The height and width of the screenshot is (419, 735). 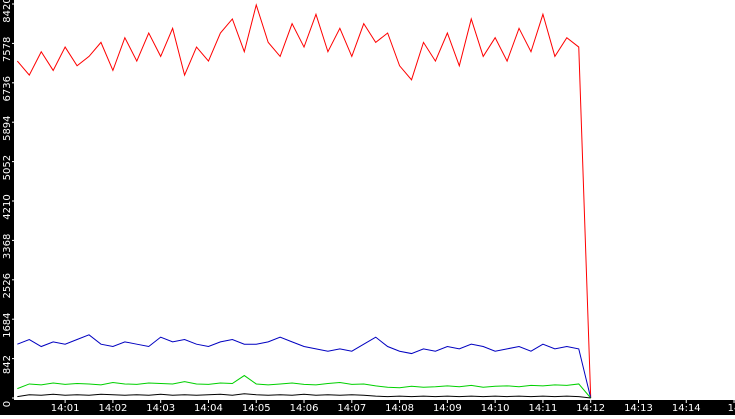 I want to click on x-tick-label: 14:03, so click(x=160, y=408).